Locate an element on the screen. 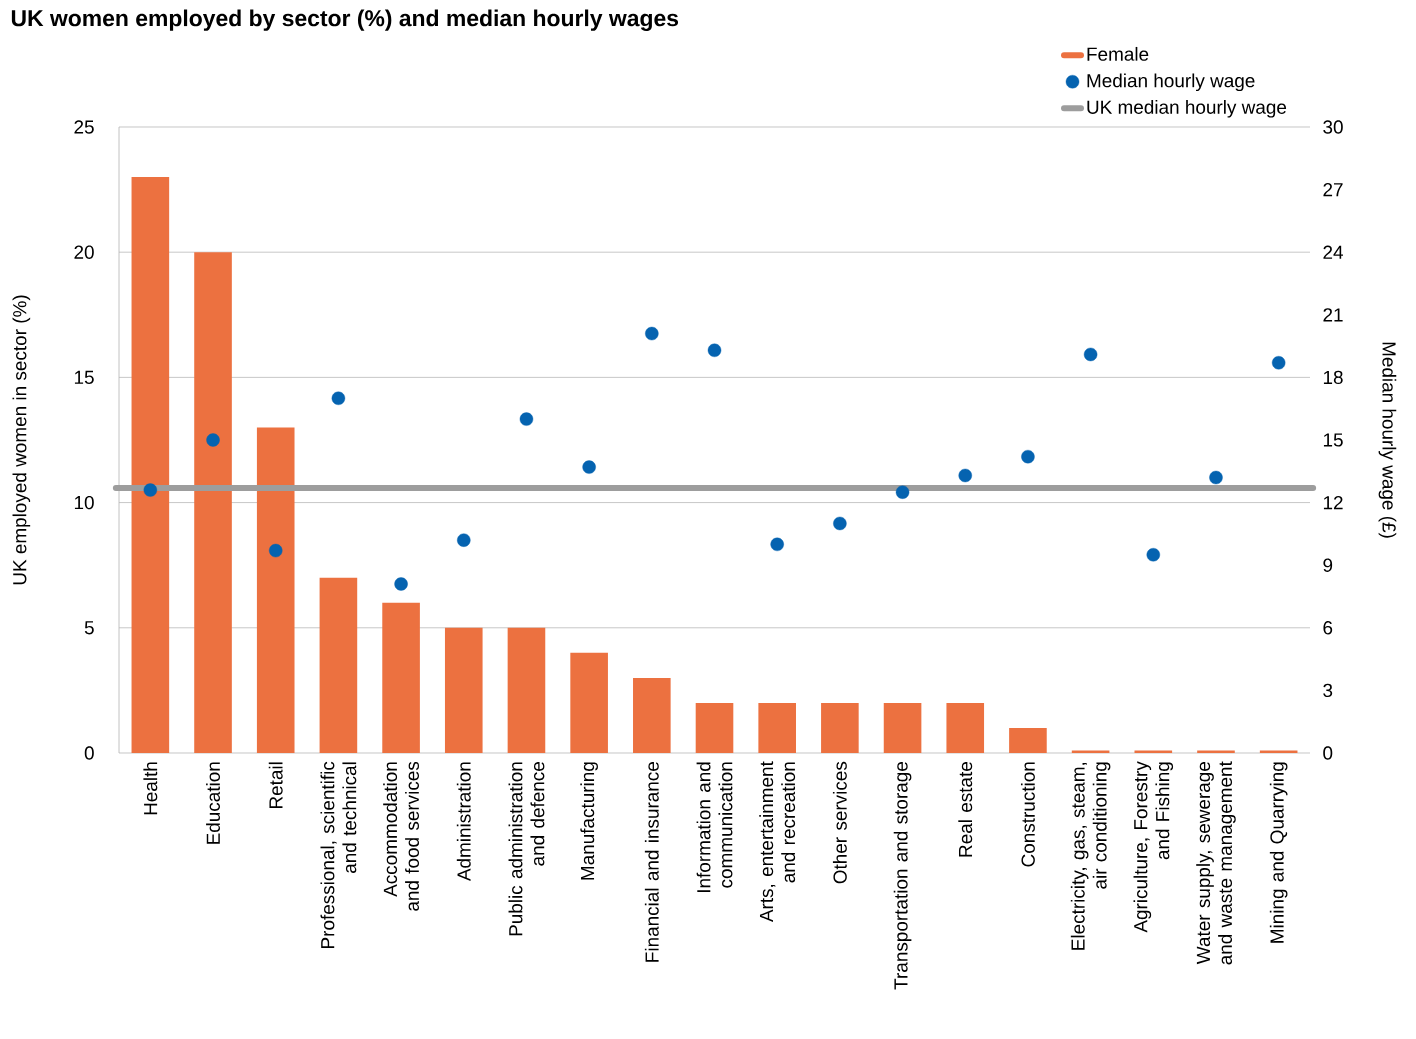  y2-tick-label: 27 is located at coordinates (1333, 189).